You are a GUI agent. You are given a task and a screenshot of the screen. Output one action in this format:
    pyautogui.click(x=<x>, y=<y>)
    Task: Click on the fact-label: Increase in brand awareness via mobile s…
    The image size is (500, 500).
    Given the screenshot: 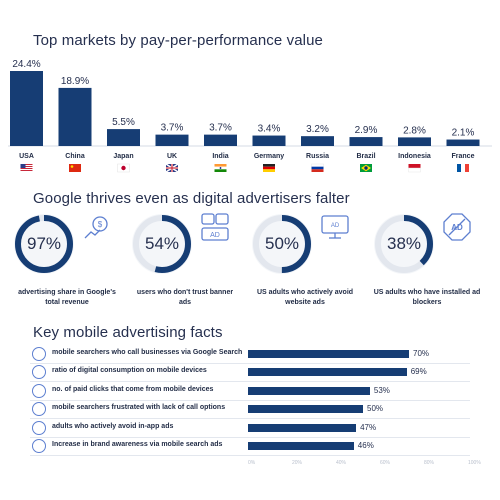 What is the action you would take?
    pyautogui.click(x=137, y=444)
    